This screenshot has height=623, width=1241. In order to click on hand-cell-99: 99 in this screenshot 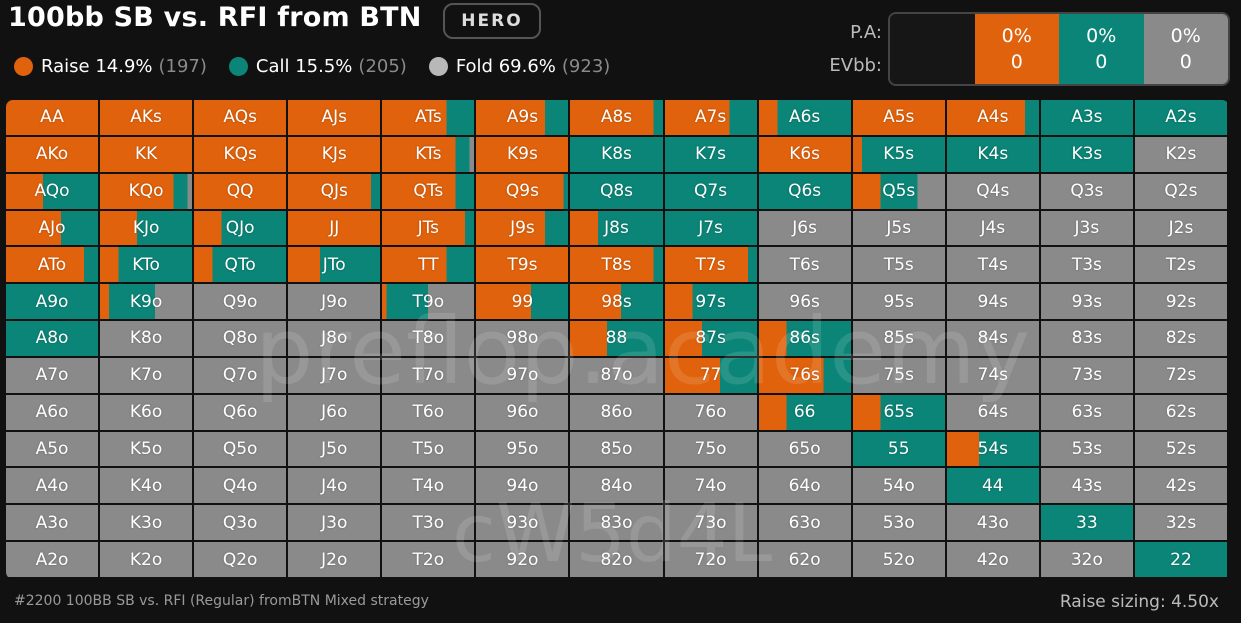, I will do `click(522, 302)`.